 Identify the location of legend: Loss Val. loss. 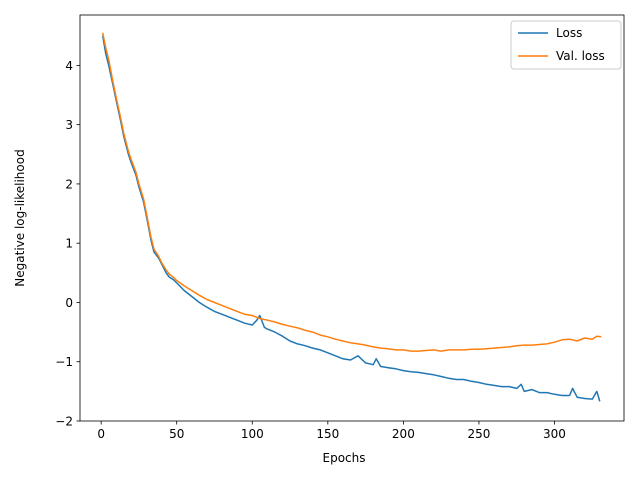
(566, 45).